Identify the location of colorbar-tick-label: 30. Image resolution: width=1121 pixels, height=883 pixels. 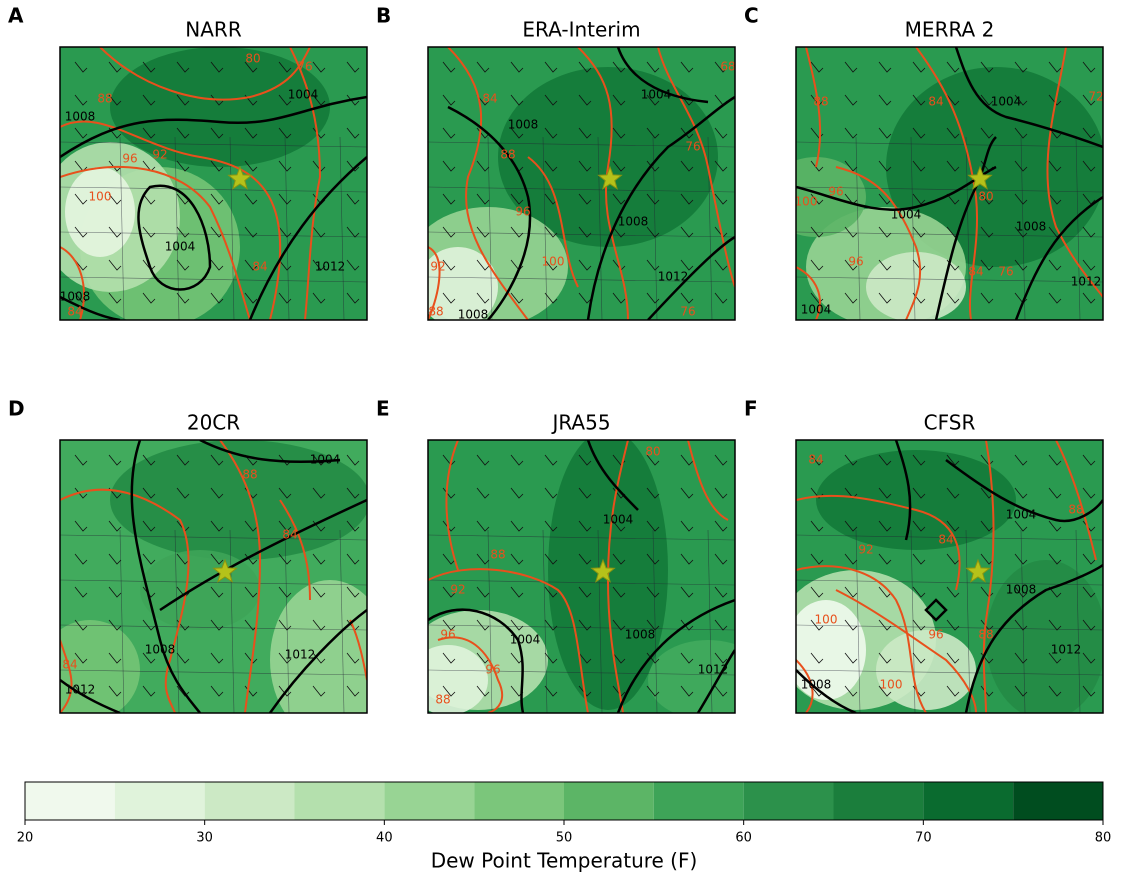
(204, 838).